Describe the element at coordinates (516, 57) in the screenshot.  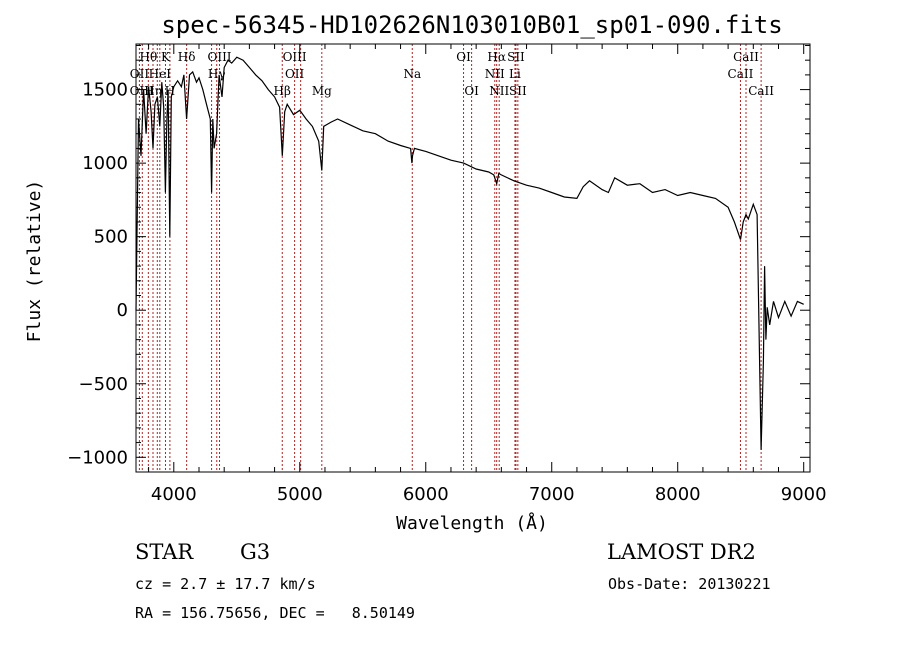
I see `line-label-20: SII` at that location.